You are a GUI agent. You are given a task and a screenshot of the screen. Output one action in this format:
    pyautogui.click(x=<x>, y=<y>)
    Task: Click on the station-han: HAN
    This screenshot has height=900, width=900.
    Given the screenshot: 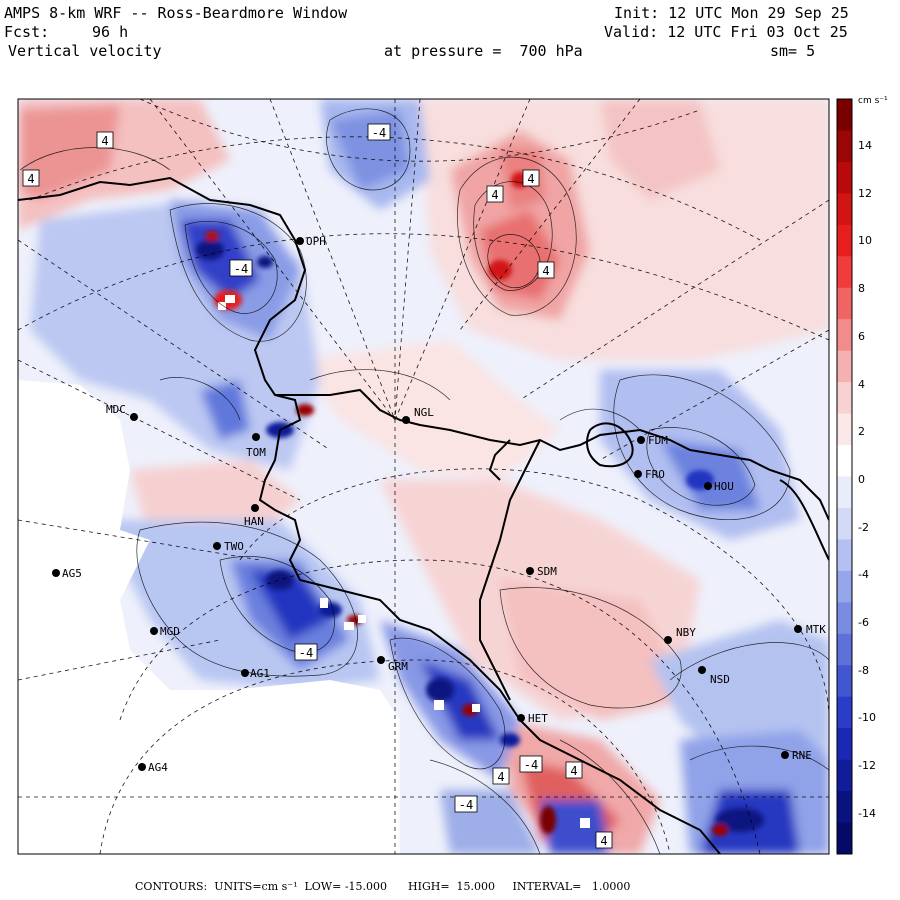 What is the action you would take?
    pyautogui.click(x=254, y=516)
    